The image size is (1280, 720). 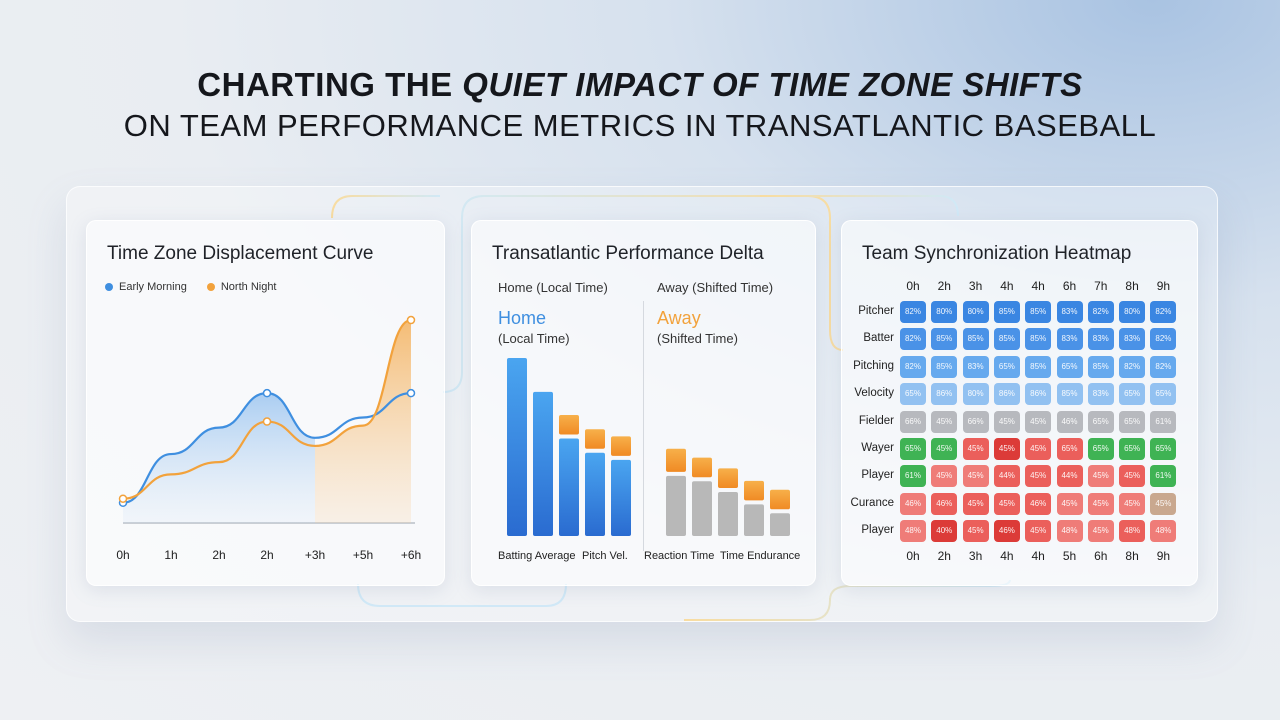 What do you see at coordinates (1132, 503) in the screenshot?
I see `heatmap-cell-7-7: 45%` at bounding box center [1132, 503].